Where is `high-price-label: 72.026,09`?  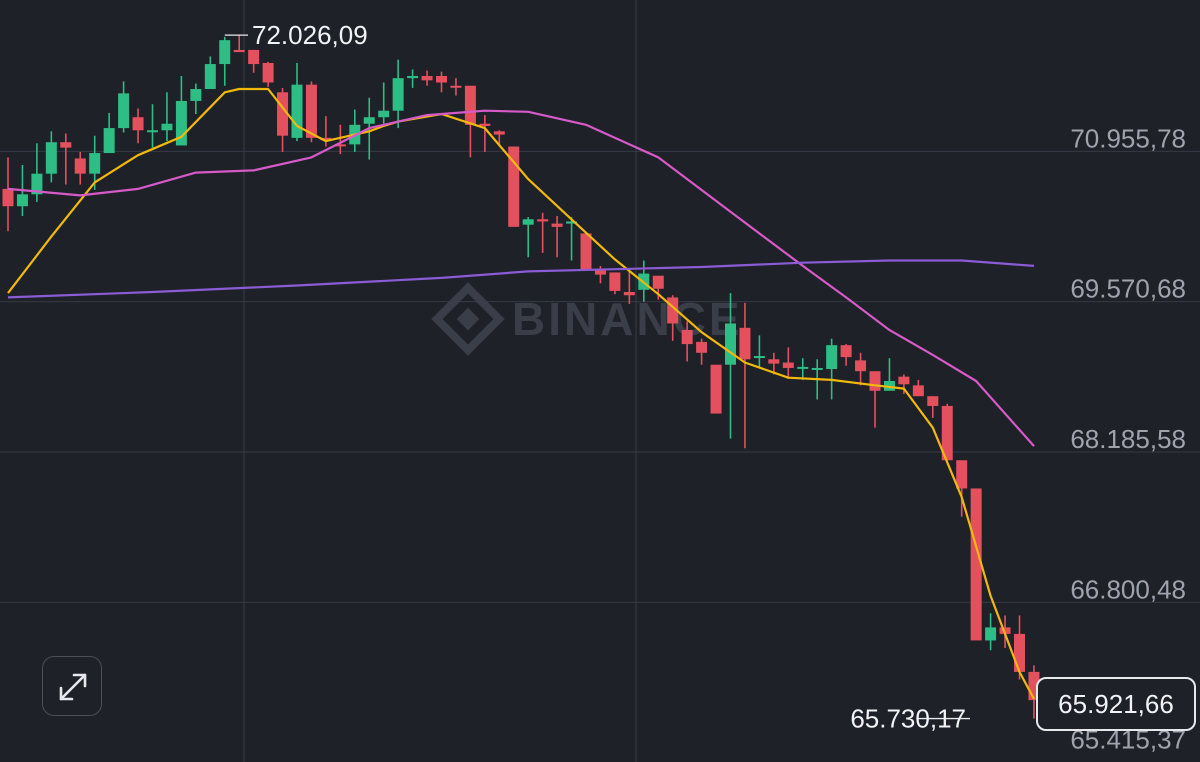 high-price-label: 72.026,09 is located at coordinates (310, 35).